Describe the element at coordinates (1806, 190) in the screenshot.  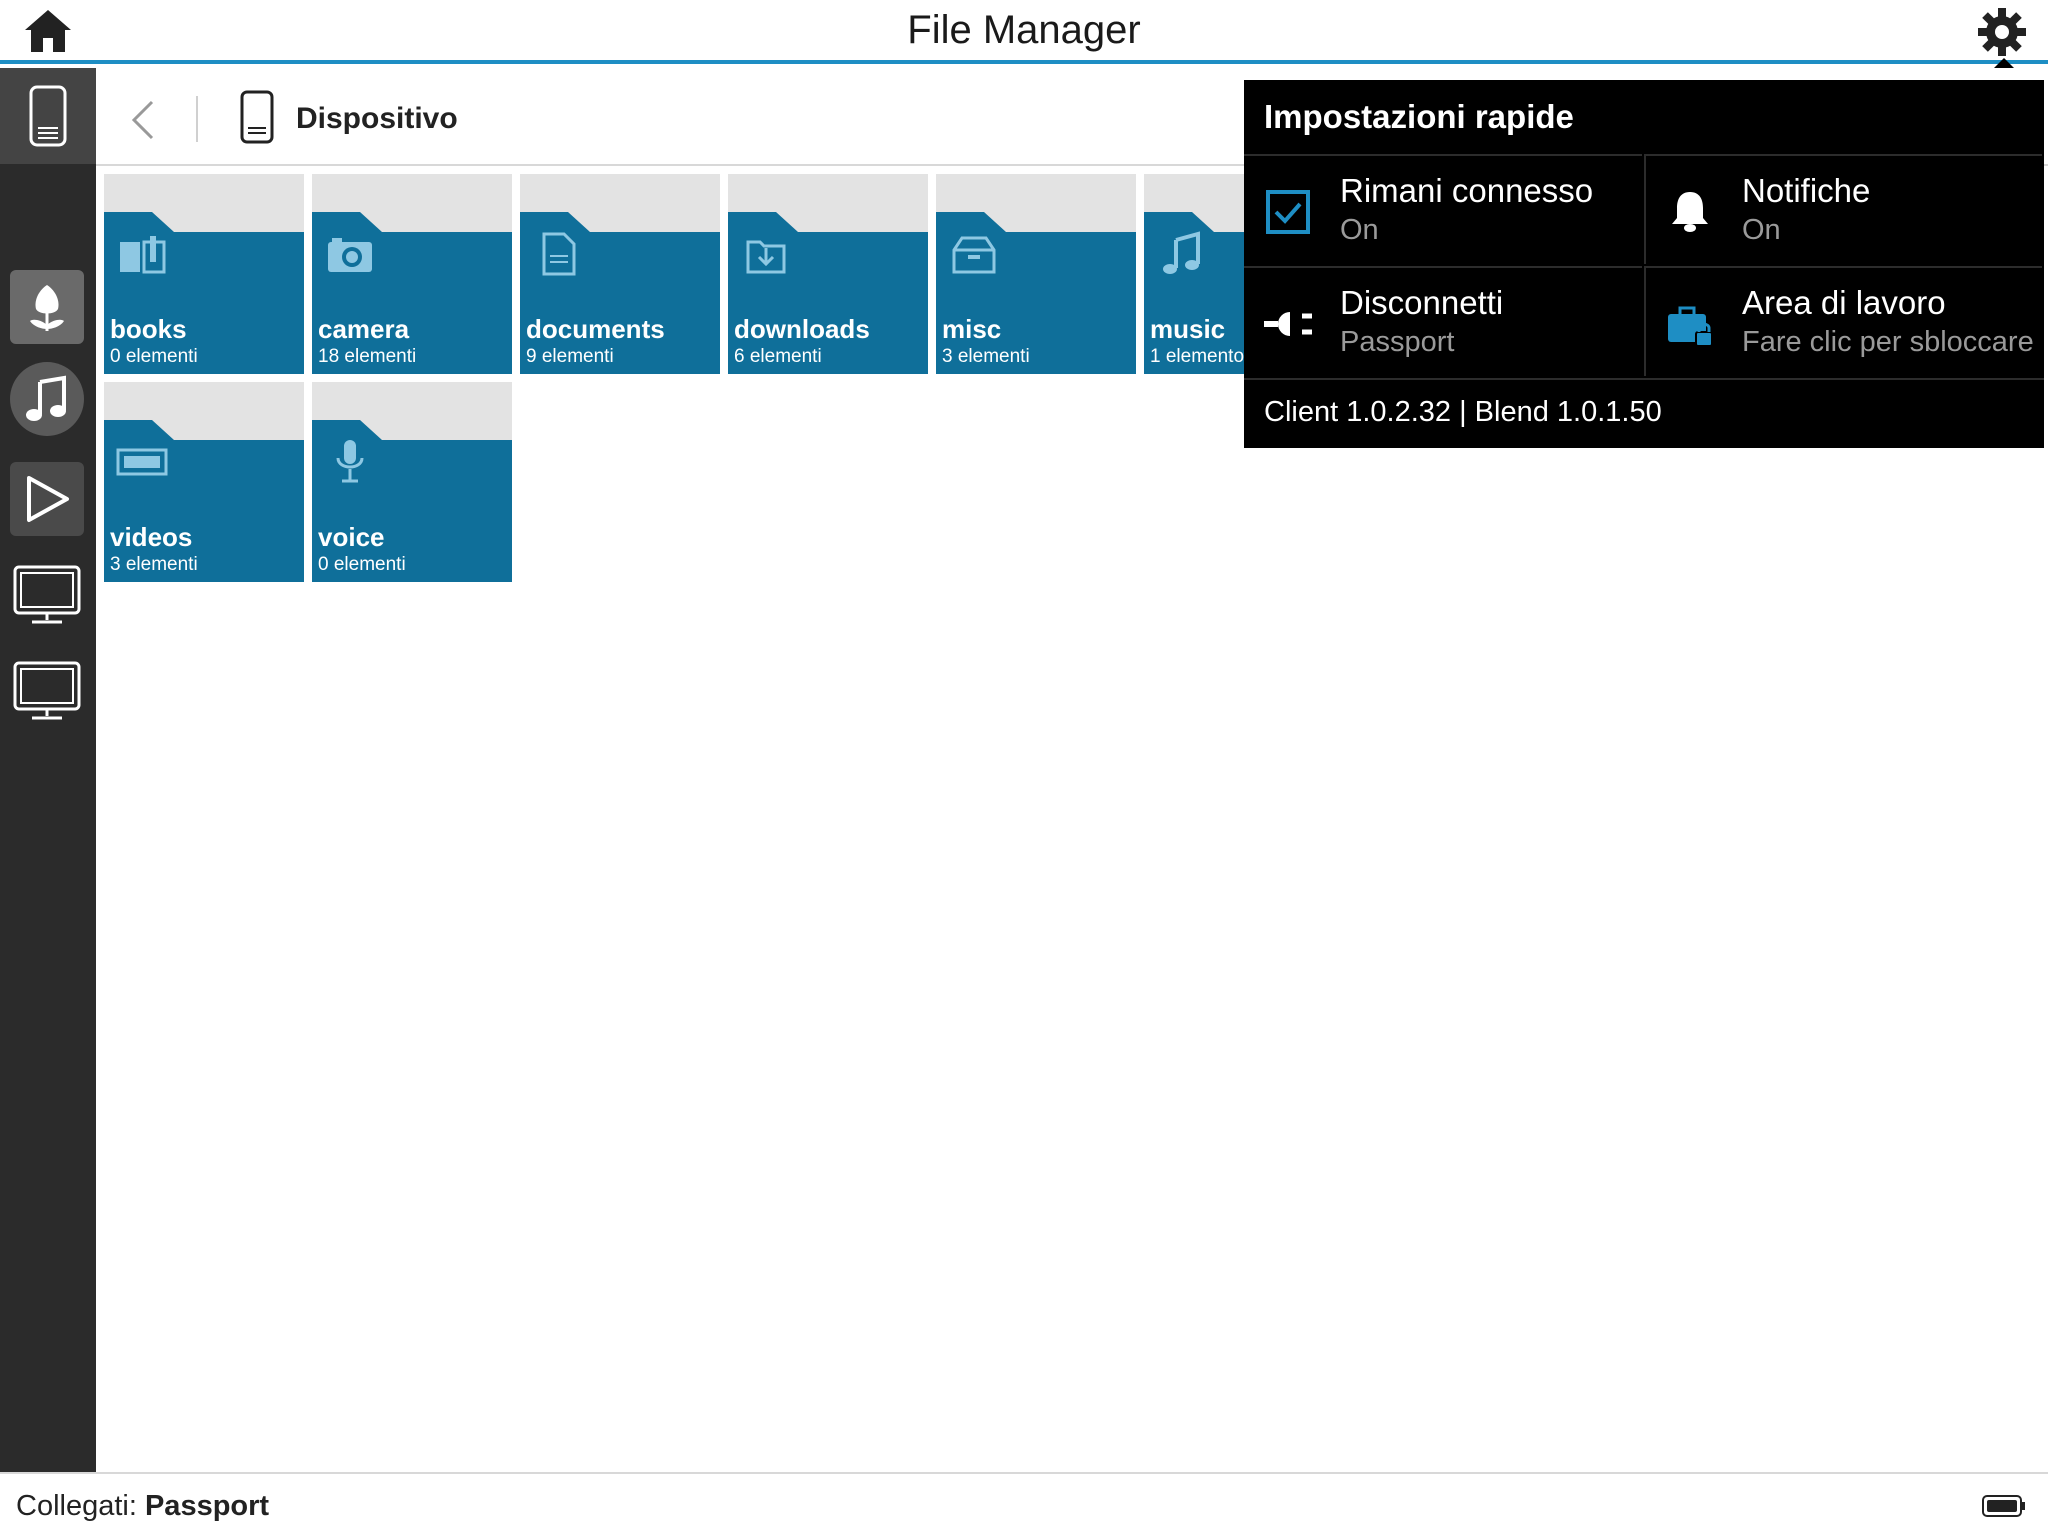
I see `notifications-label: Notifiche` at that location.